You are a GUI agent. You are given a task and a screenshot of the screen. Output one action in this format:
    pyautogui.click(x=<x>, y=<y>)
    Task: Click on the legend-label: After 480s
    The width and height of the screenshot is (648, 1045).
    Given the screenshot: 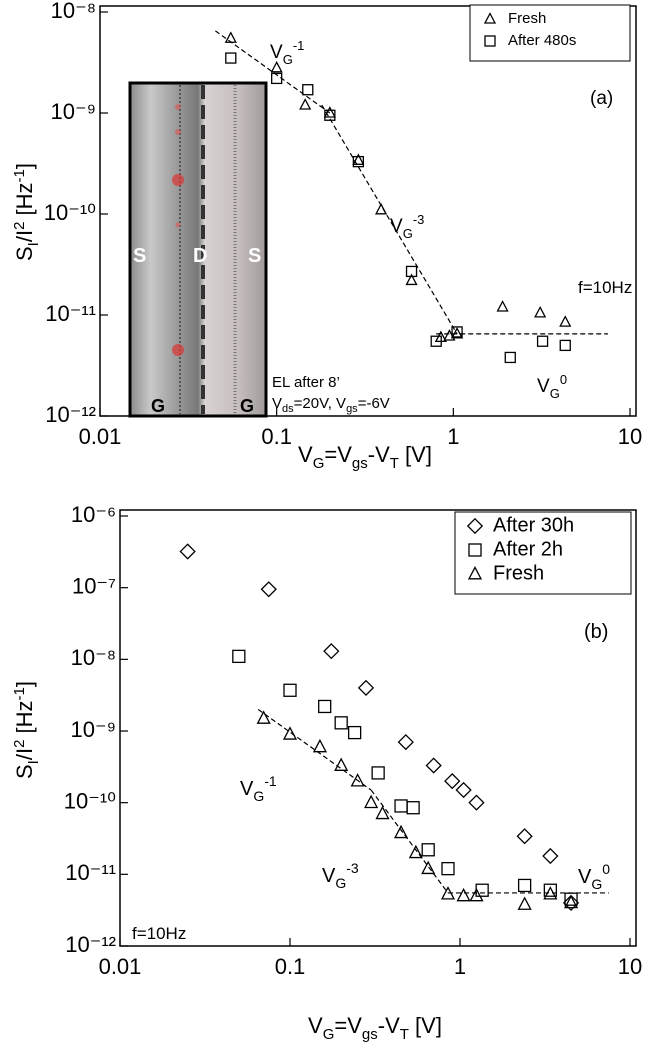 What is the action you would take?
    pyautogui.click(x=542, y=40)
    